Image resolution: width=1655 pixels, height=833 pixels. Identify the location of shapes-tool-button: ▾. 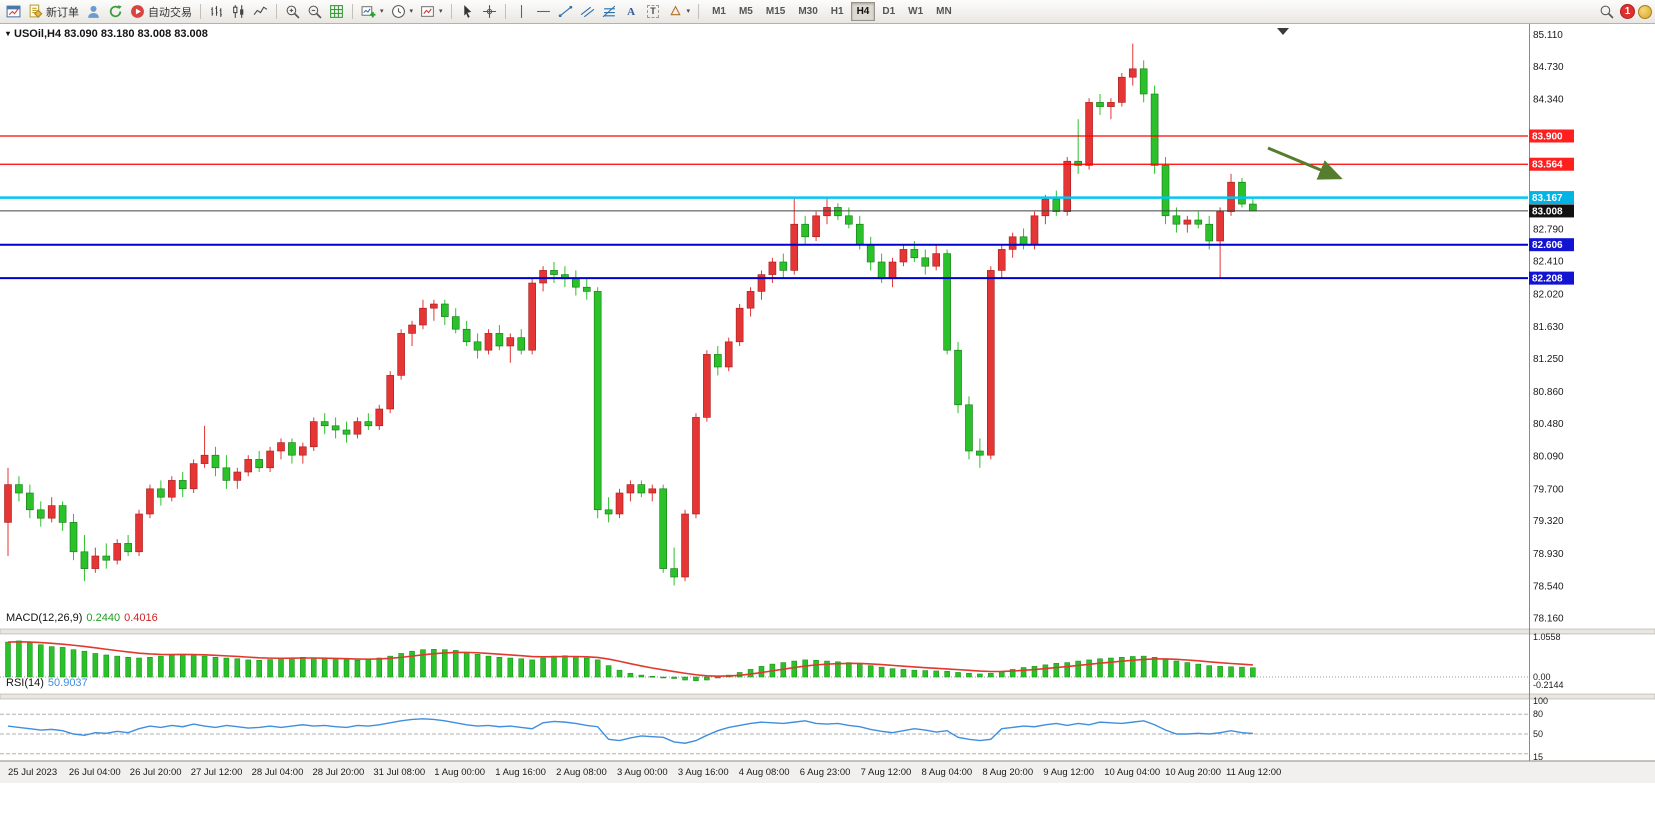
(679, 12).